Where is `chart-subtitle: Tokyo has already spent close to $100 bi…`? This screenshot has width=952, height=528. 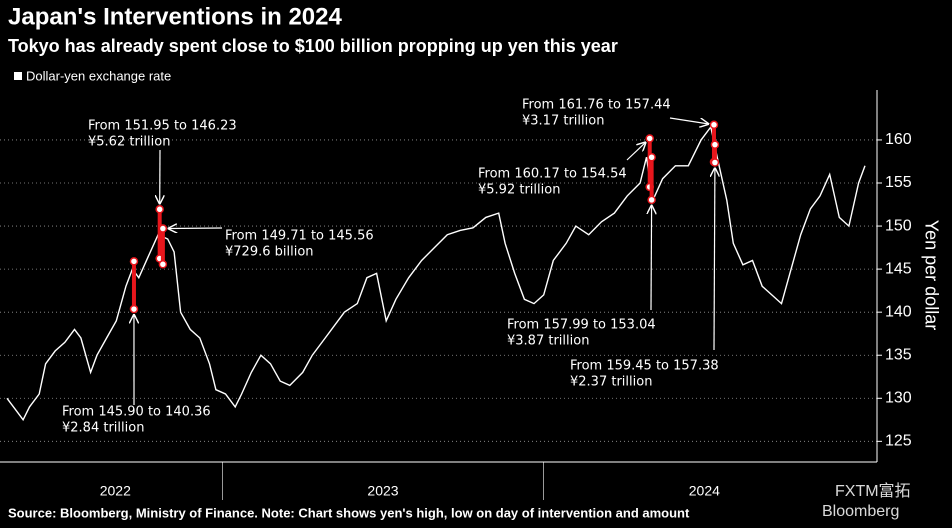
chart-subtitle: Tokyo has already spent close to $100 bi… is located at coordinates (313, 46).